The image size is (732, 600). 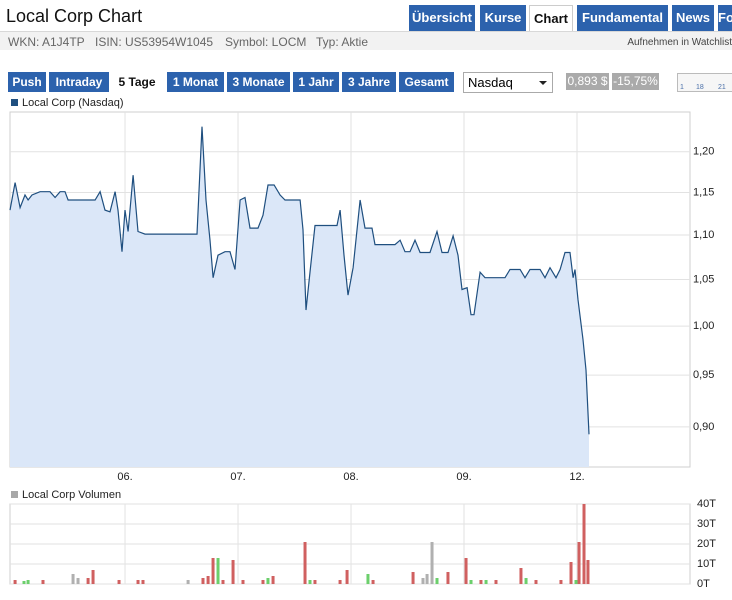 I want to click on x-tick-label: 08., so click(x=350, y=477).